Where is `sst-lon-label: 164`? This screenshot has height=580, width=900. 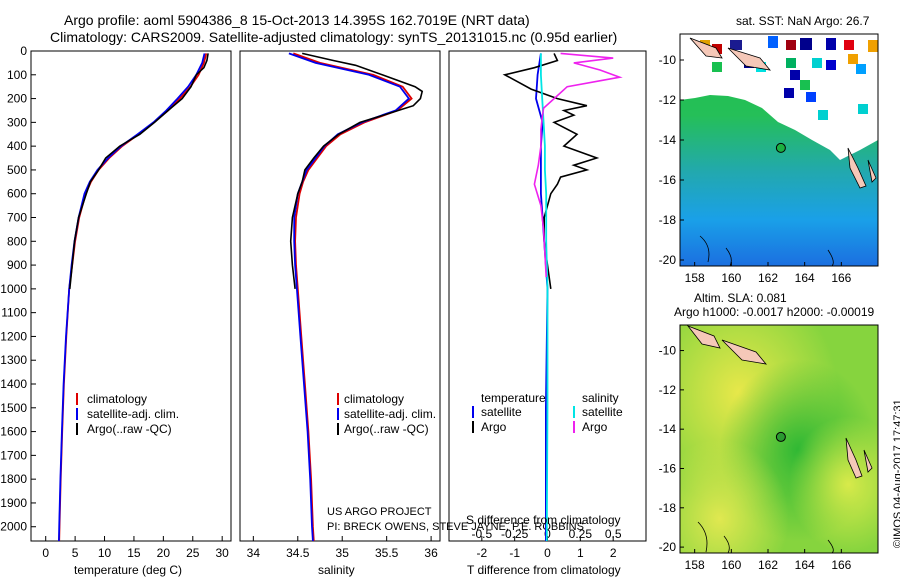
sst-lon-label: 164 is located at coordinates (805, 278).